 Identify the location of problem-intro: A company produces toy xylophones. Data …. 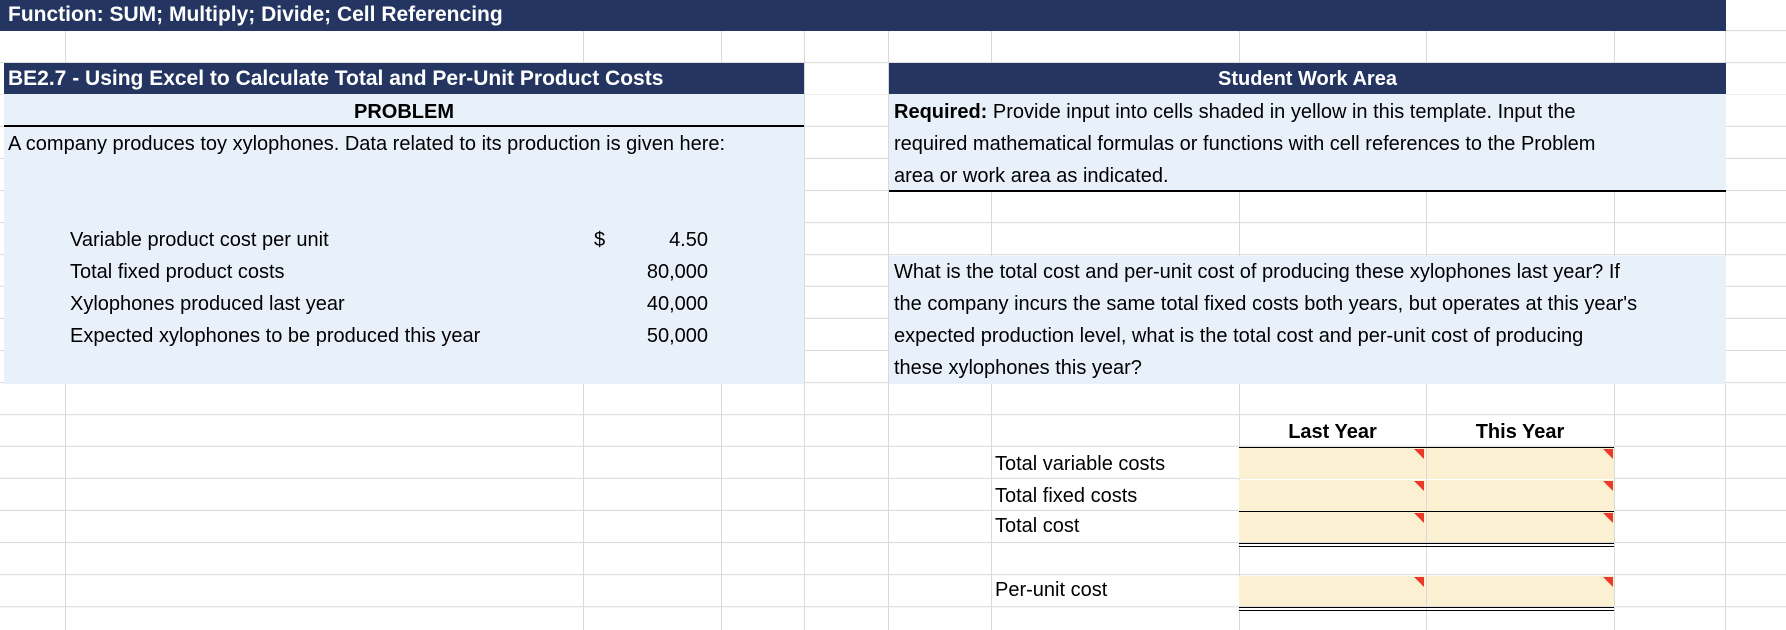
(367, 144).